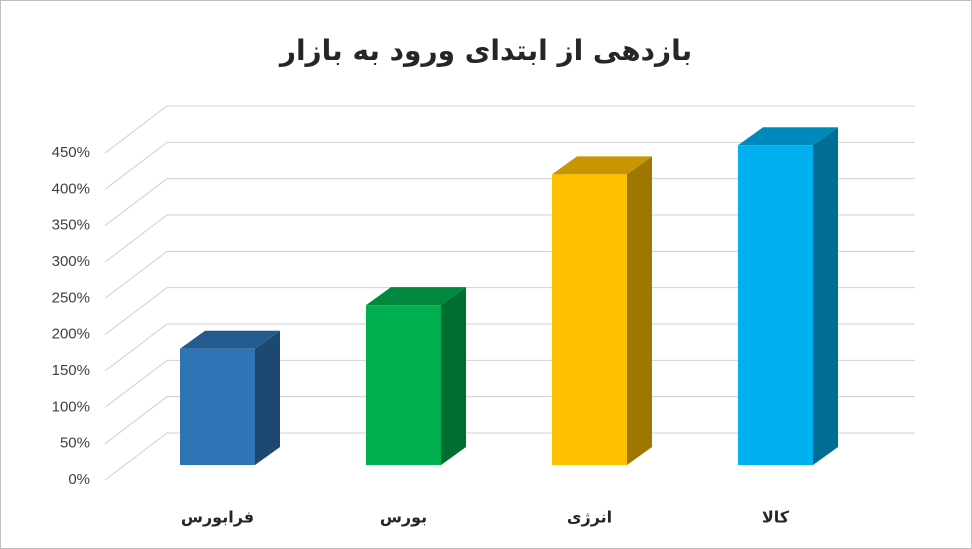 This screenshot has height=549, width=972. I want to click on x-tick-label: فرابورس, so click(217, 517).